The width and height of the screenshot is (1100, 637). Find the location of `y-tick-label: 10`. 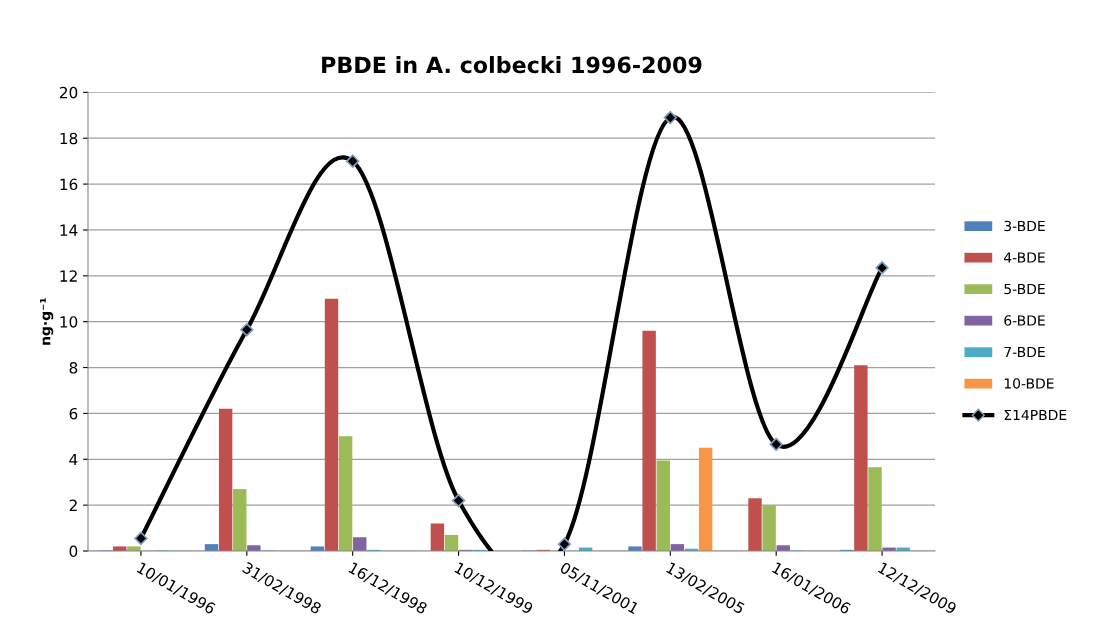

y-tick-label: 10 is located at coordinates (69, 322).